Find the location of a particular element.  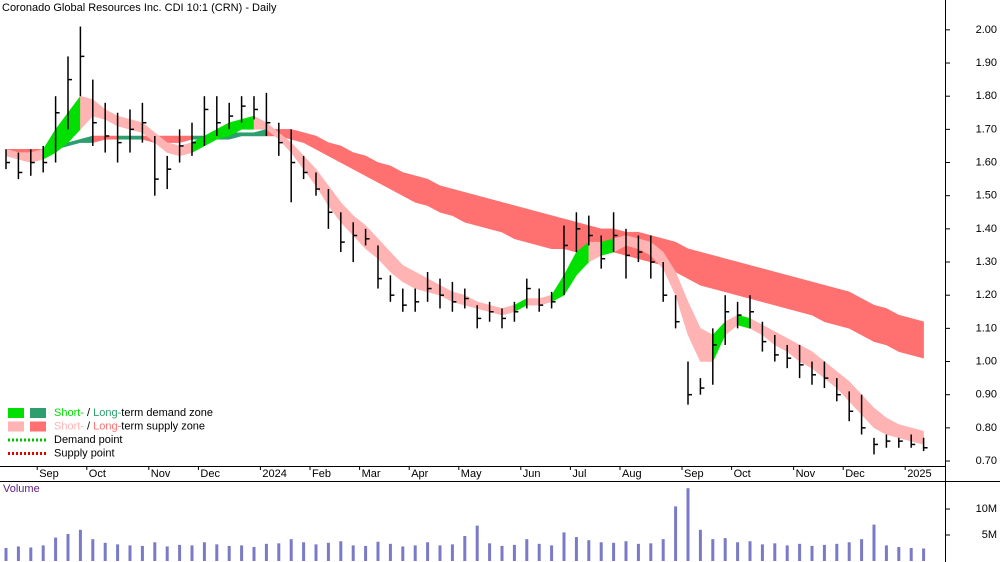

legend-text-part: term supply zone is located at coordinates (163, 426).